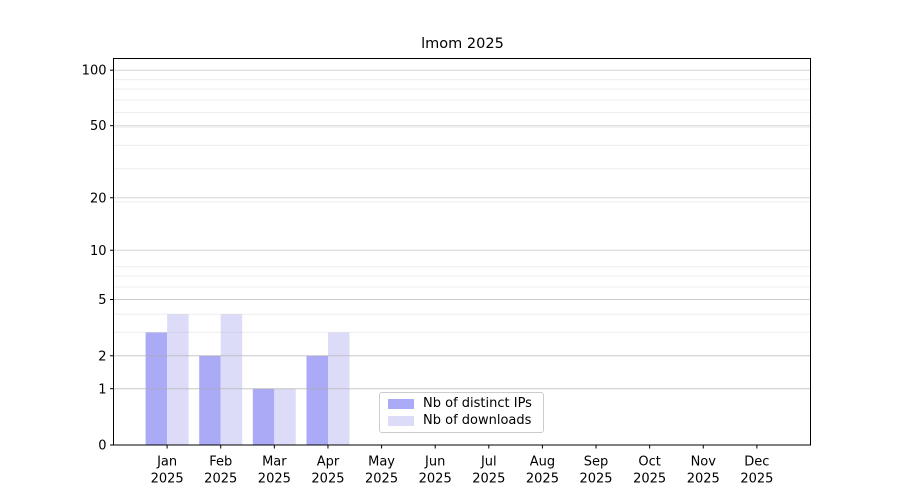  I want to click on bars-layer, so click(247, 379).